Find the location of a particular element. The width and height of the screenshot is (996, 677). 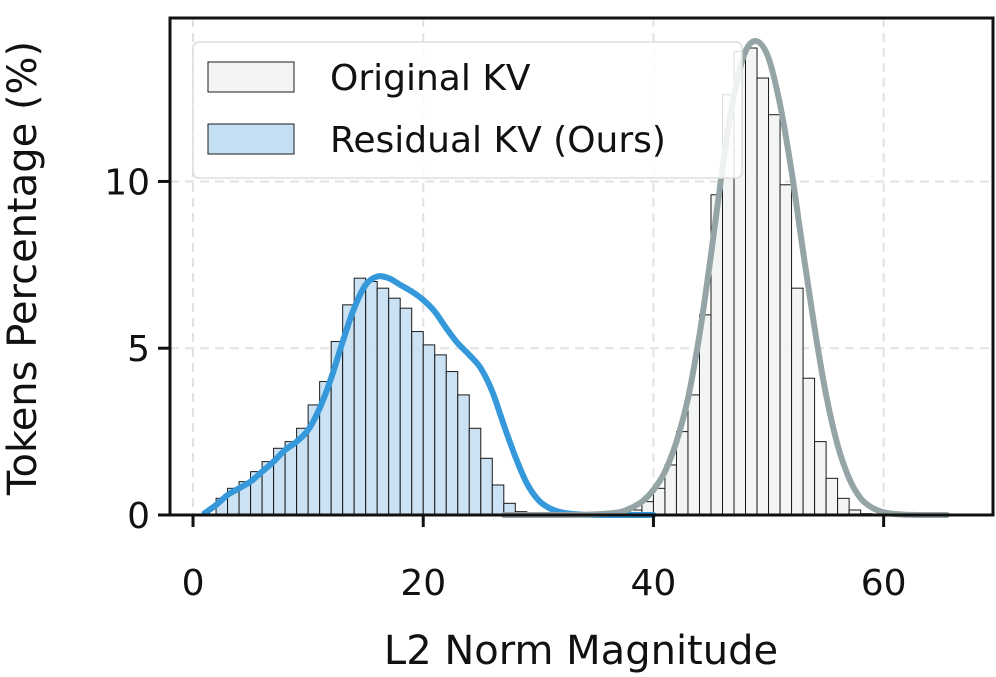

y-tick-label: 10 is located at coordinates (127, 182).